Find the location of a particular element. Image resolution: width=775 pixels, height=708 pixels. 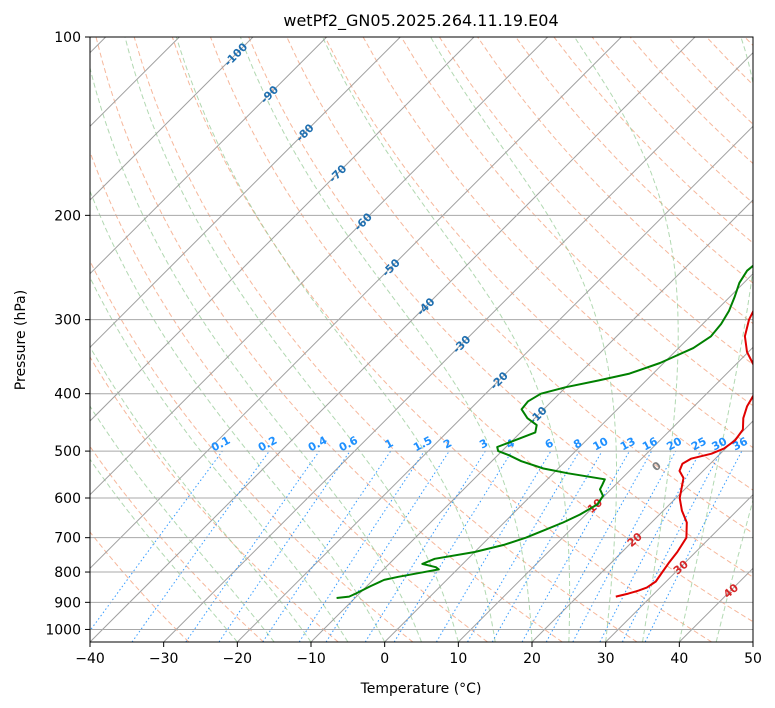

mixing-ratio-label: 20 is located at coordinates (674, 444).